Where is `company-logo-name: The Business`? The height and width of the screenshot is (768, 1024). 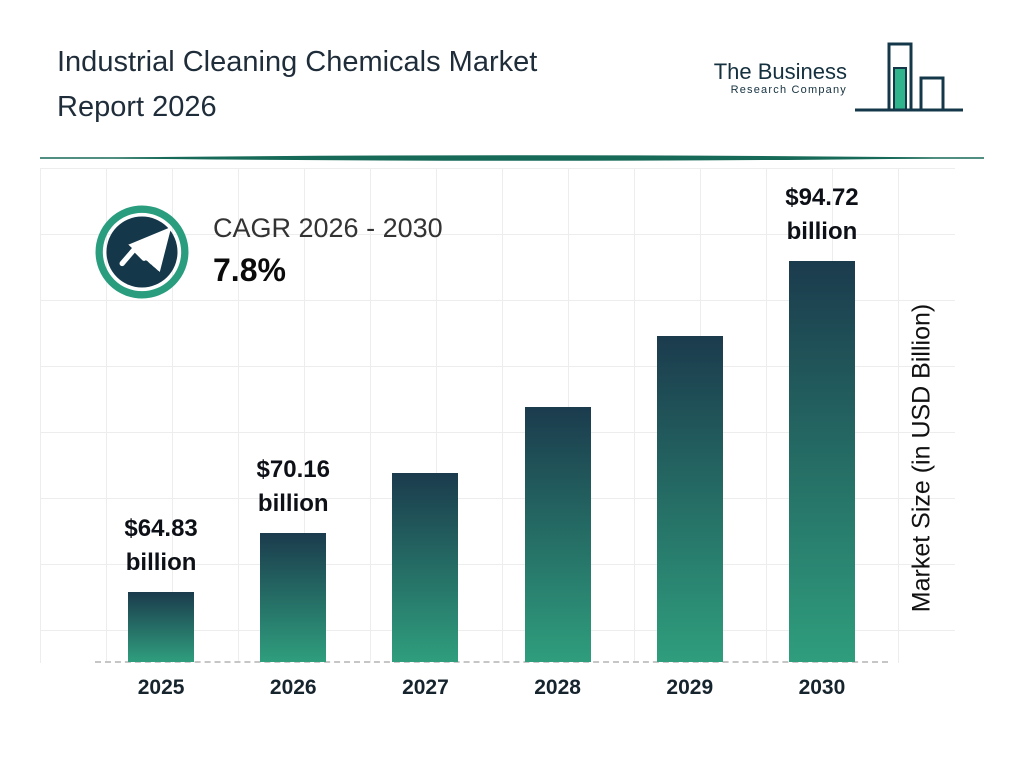
company-logo-name: The Business is located at coordinates (780, 71).